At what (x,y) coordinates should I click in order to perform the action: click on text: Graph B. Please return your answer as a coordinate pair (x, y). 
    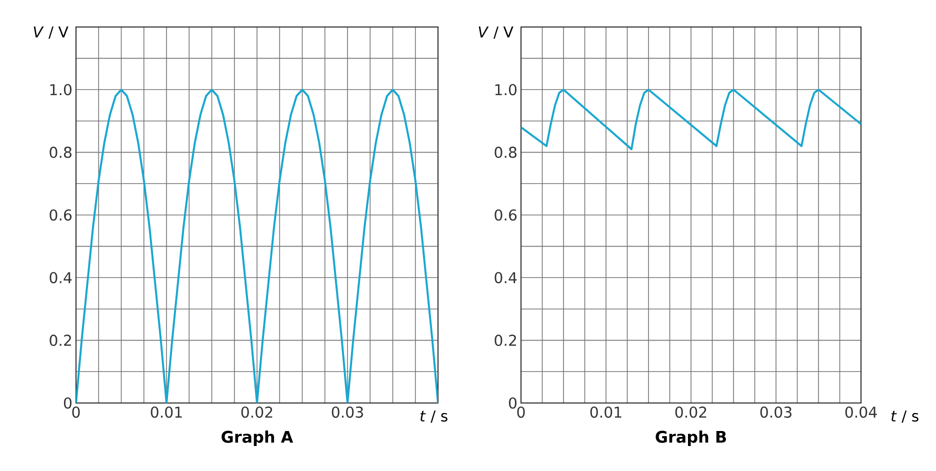
    Looking at the image, I should click on (691, 438).